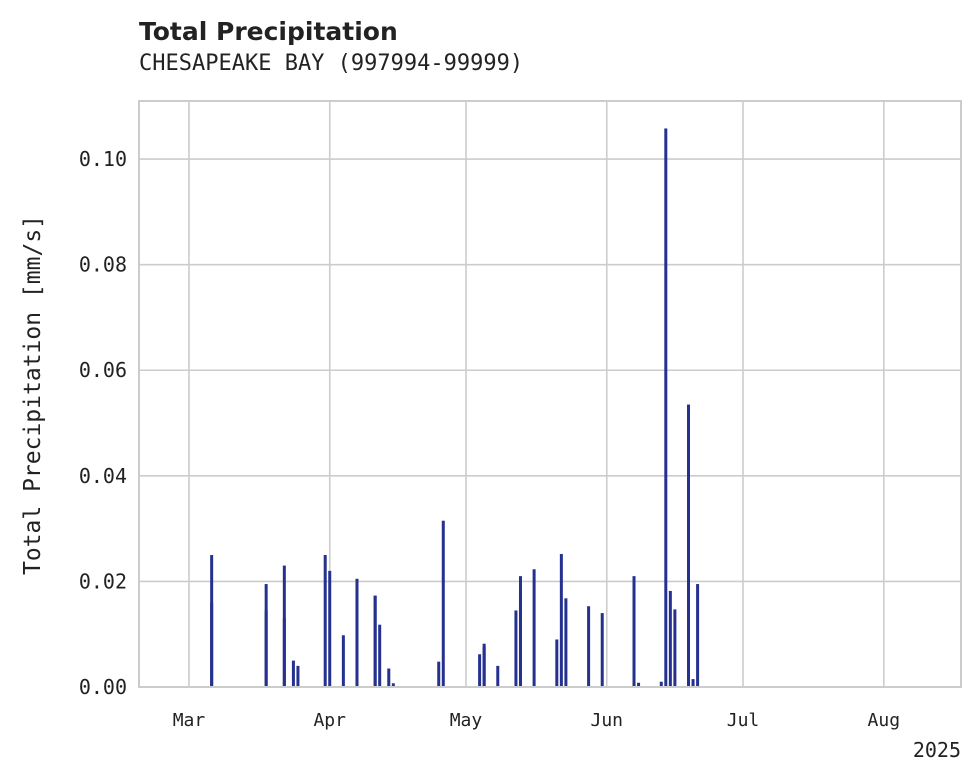  What do you see at coordinates (607, 720) in the screenshot?
I see `x-tick-label: Jun` at bounding box center [607, 720].